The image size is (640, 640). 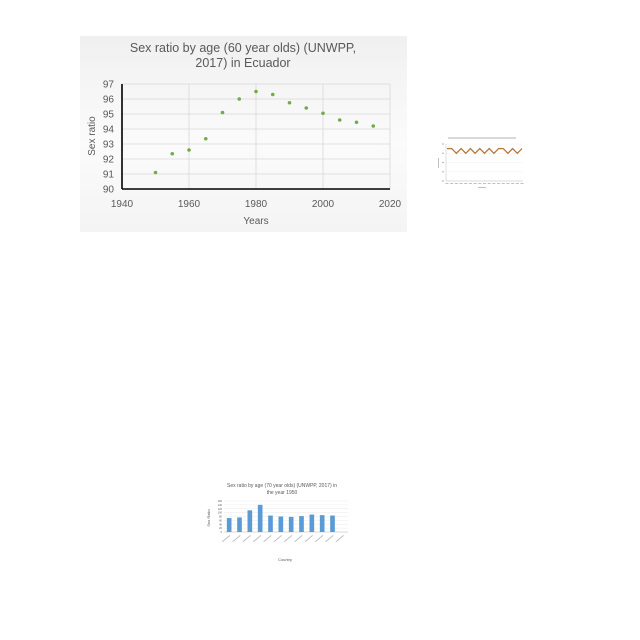 What do you see at coordinates (282, 493) in the screenshot?
I see `chart-title-line-2: the year 1950` at bounding box center [282, 493].